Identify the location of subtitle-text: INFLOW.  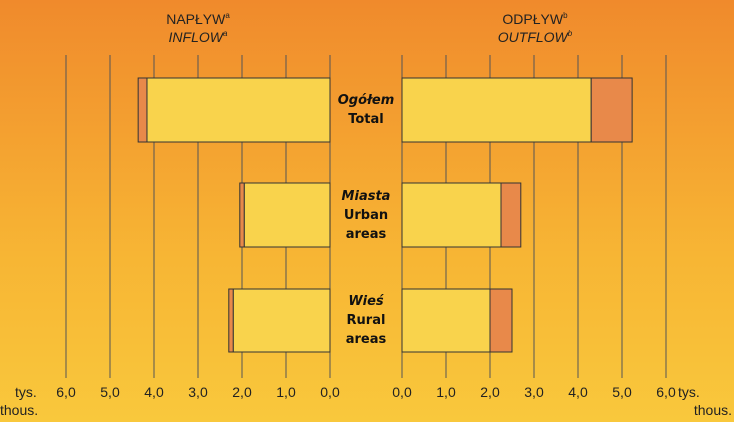
(197, 37).